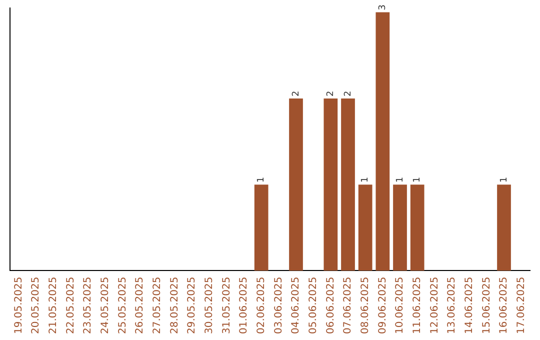 The width and height of the screenshot is (540, 340). I want to click on x-tick-label: 10.06.2025, so click(400, 305).